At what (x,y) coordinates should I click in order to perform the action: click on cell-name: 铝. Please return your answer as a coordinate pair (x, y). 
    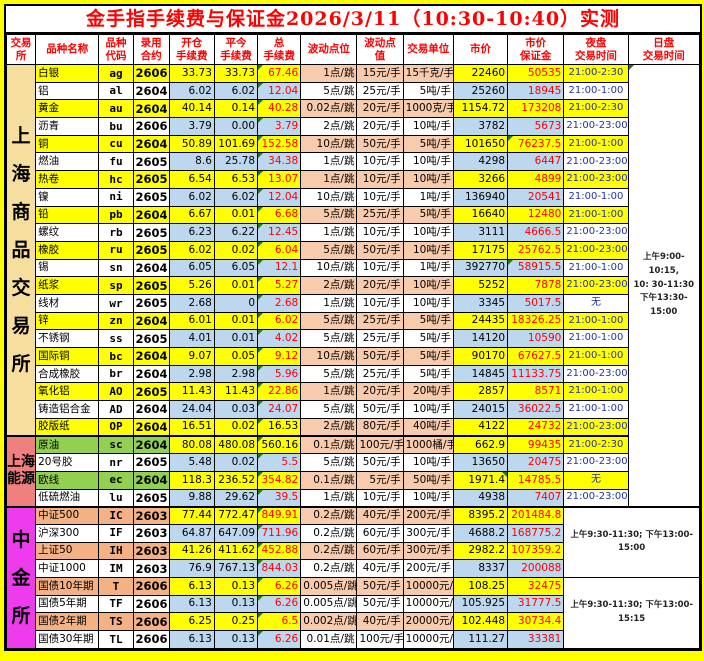
    Looking at the image, I should click on (67, 91).